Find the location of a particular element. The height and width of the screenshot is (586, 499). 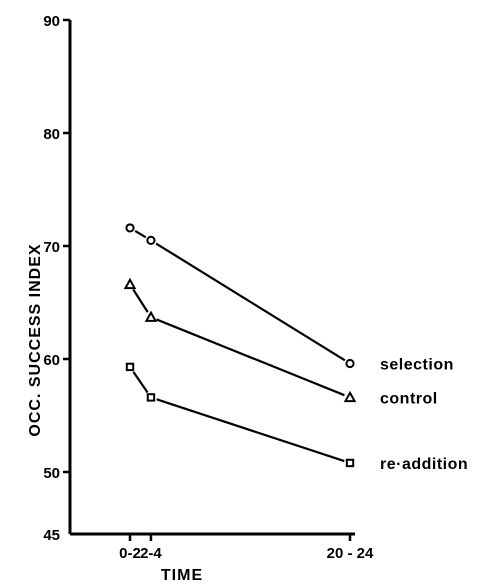

y-tick-label: 80 is located at coordinates (51, 134).